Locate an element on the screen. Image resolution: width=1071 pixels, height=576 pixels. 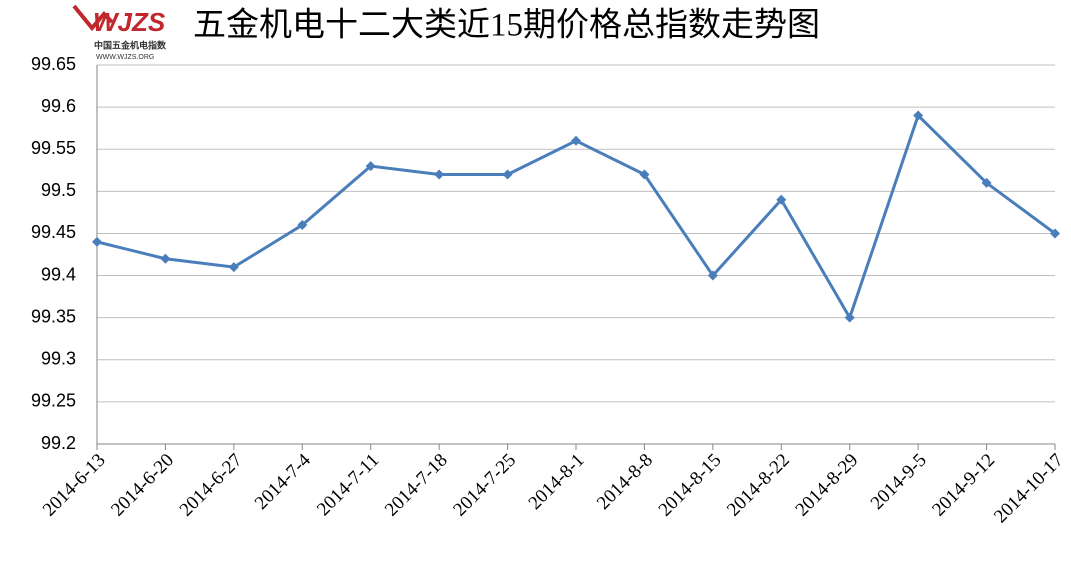
y-tick-label: 99.55 is located at coordinates (53, 148).